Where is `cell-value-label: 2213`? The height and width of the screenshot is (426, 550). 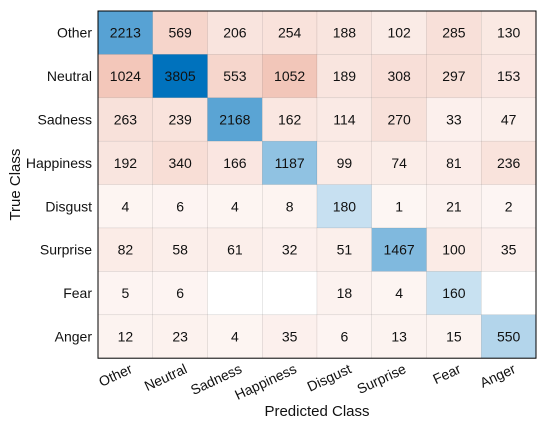 cell-value-label: 2213 is located at coordinates (125, 33).